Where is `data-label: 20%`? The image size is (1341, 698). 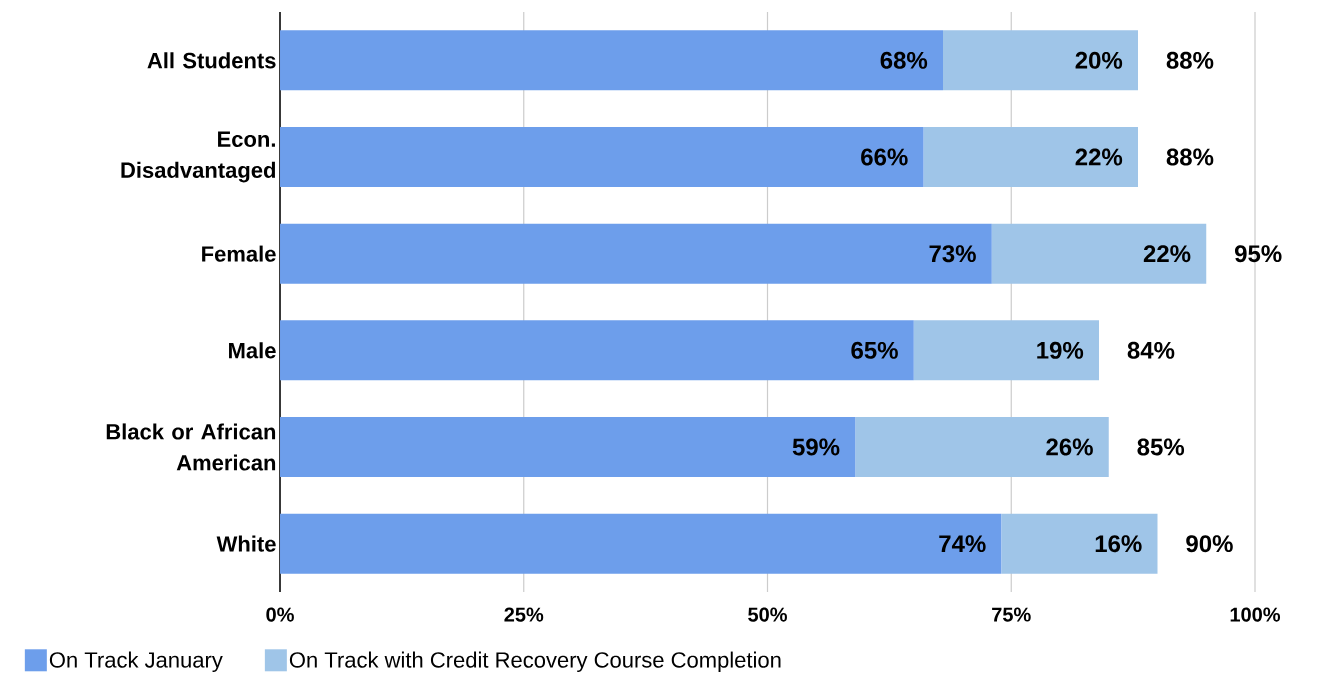 data-label: 20% is located at coordinates (1099, 60).